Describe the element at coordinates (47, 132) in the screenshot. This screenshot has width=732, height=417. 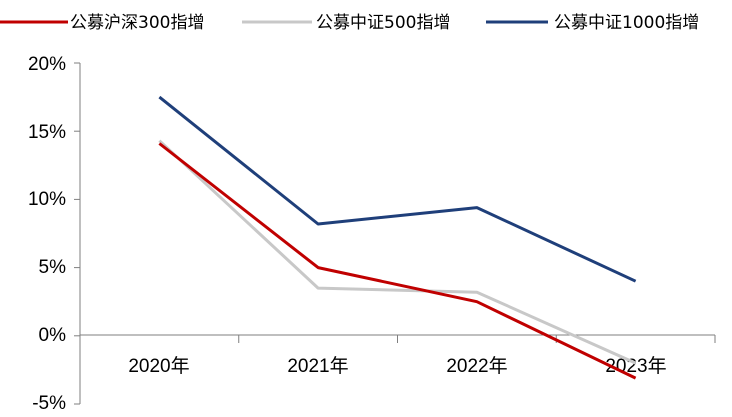
I see `y-tick-label: 15%` at that location.